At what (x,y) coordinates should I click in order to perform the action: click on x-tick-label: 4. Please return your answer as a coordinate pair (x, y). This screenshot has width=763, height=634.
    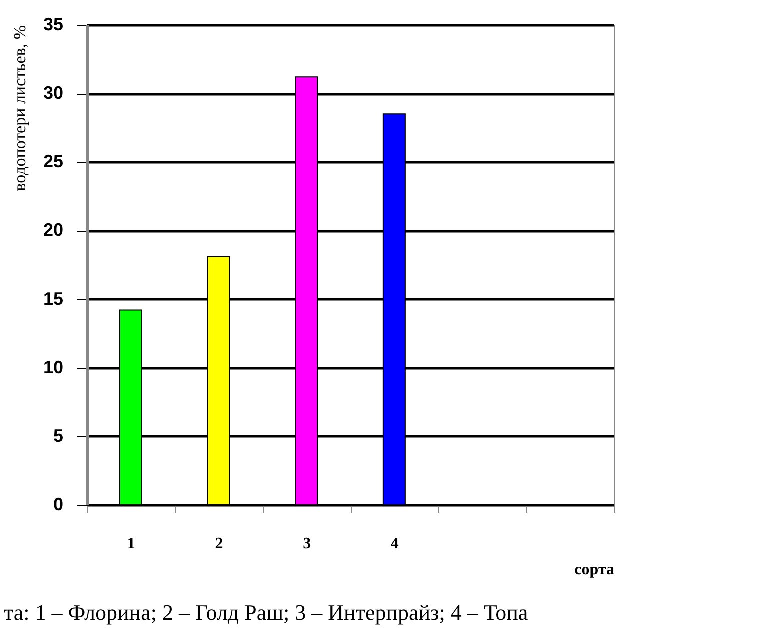
    Looking at the image, I should click on (394, 544).